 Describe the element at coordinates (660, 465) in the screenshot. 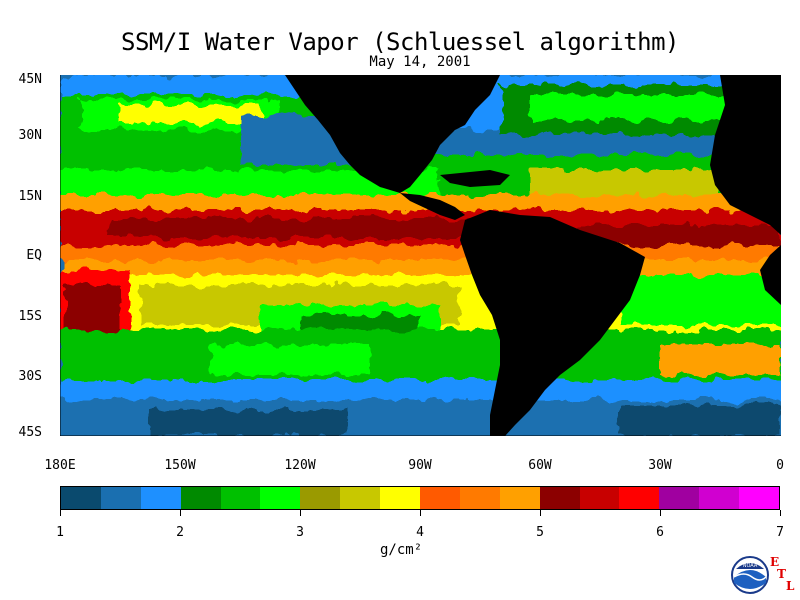

I see `lon-label-30w: 30W` at that location.